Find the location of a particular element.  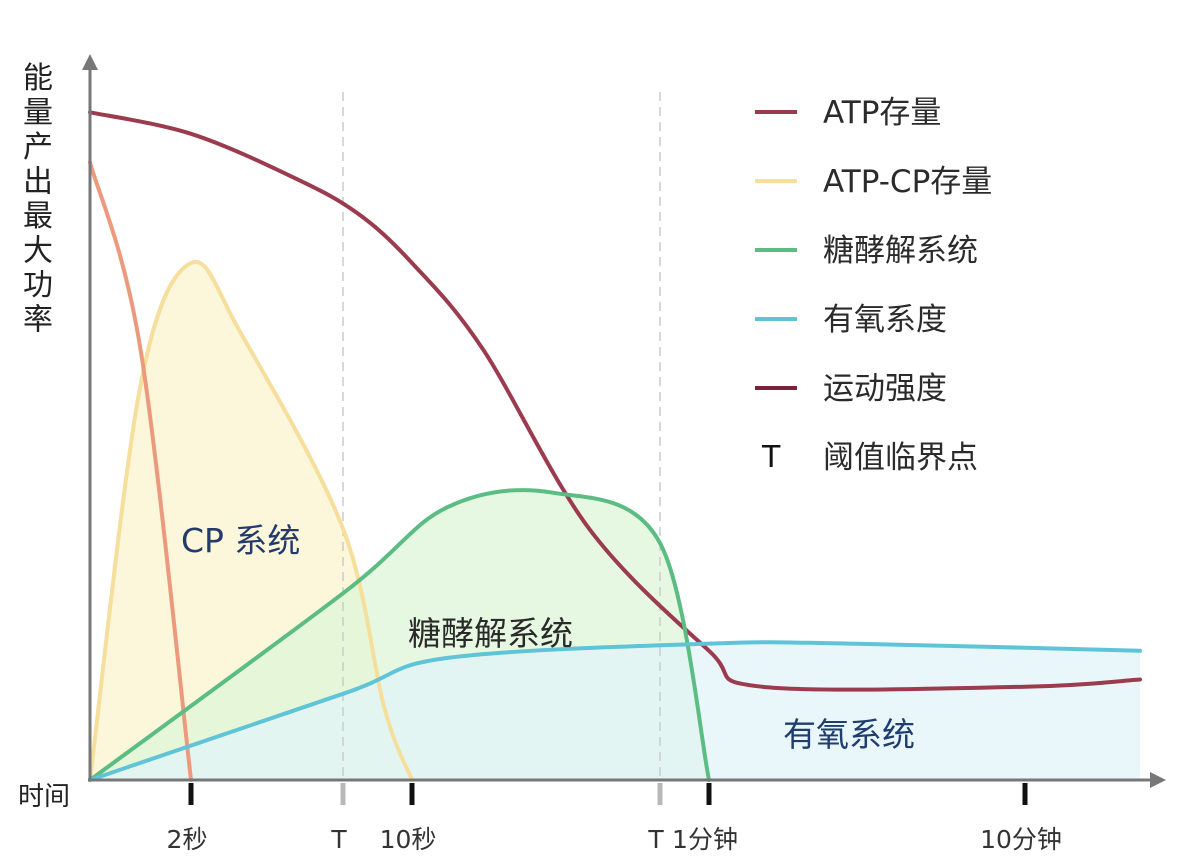

y-axis-label-char-4: 最 is located at coordinates (38, 216).